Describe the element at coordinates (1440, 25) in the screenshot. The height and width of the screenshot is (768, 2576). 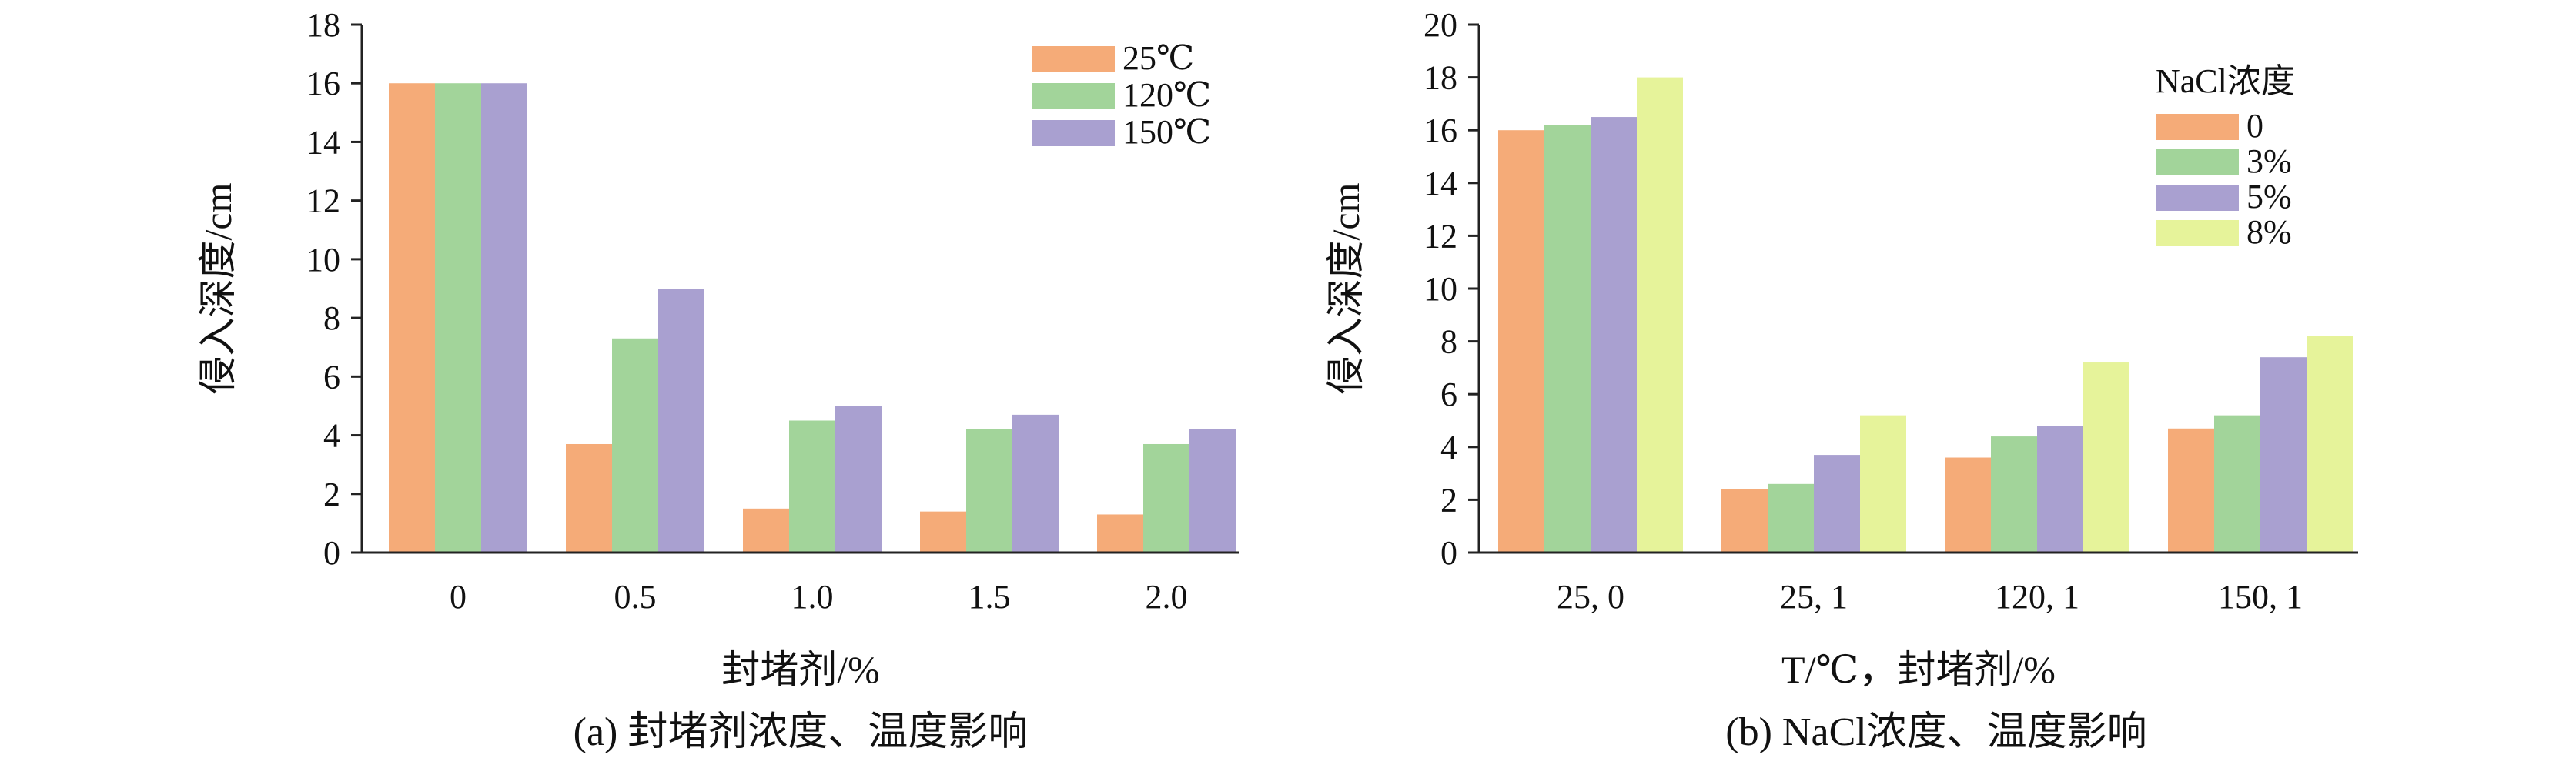
I see `y-tick-label: 20` at that location.